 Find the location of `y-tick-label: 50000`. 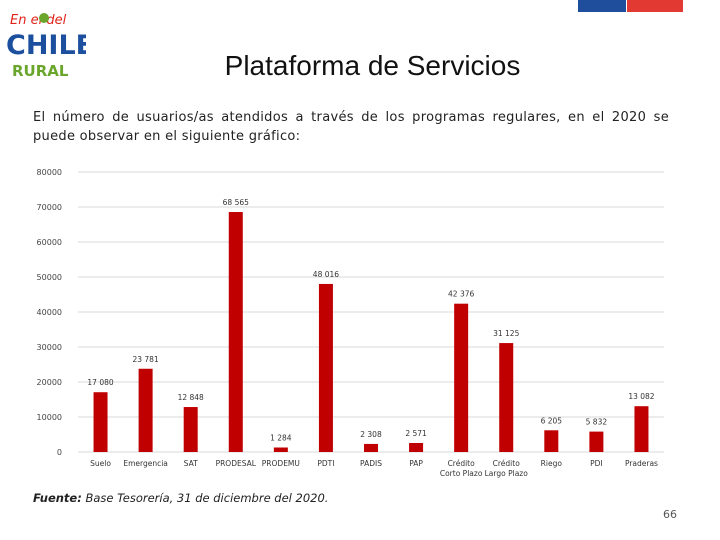

y-tick-label: 50000 is located at coordinates (49, 277).